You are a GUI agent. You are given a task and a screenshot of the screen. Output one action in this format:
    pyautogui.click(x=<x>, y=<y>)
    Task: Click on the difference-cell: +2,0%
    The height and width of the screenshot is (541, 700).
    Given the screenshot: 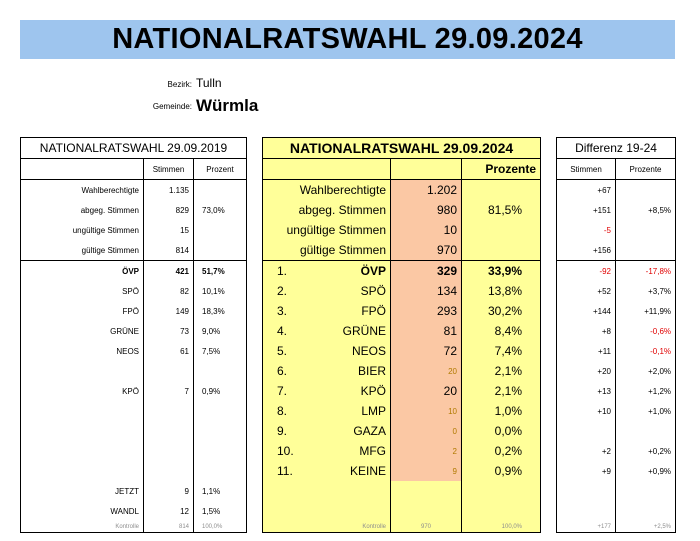 What is the action you would take?
    pyautogui.click(x=660, y=371)
    